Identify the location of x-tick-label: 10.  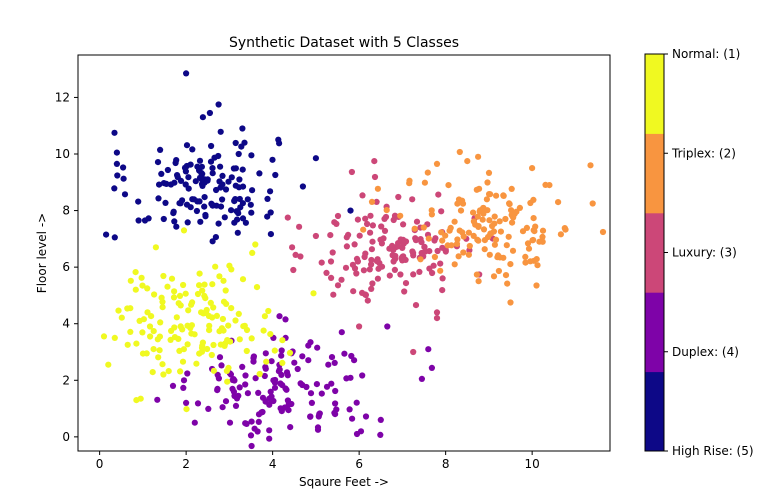
(532, 464).